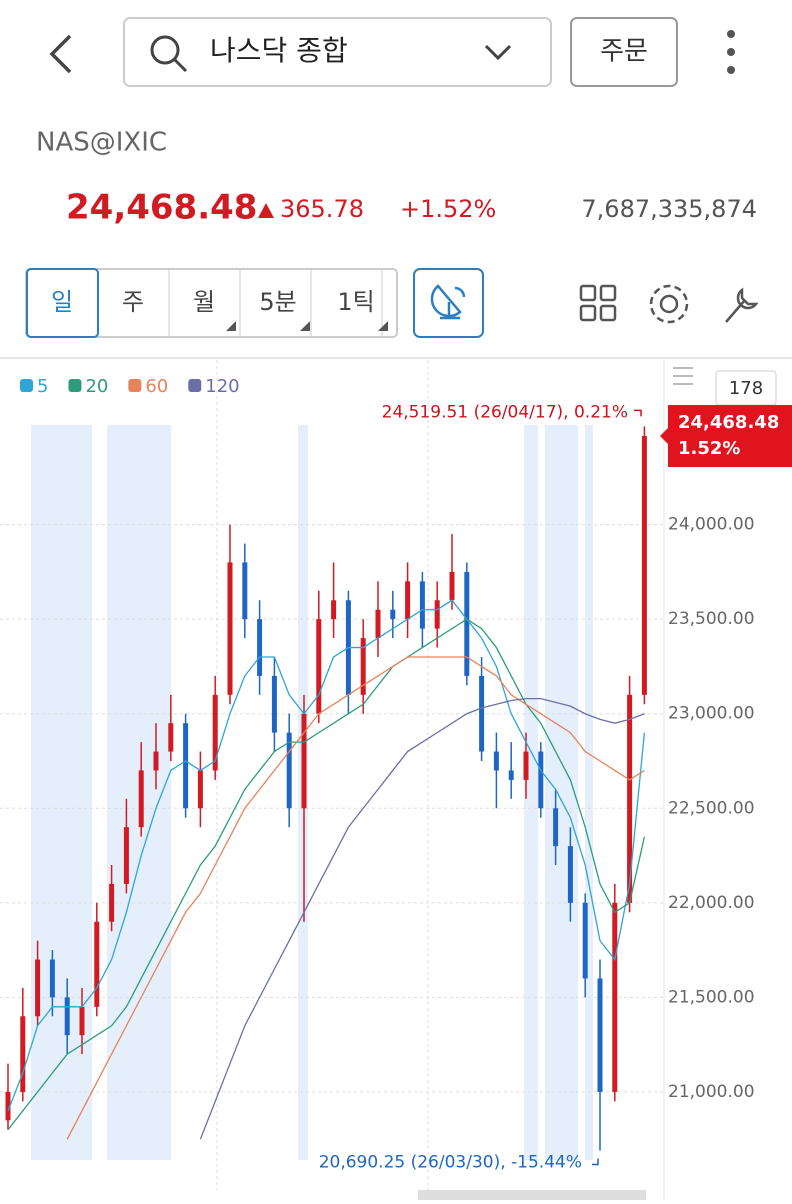  I want to click on tools-icon, so click(742, 305).